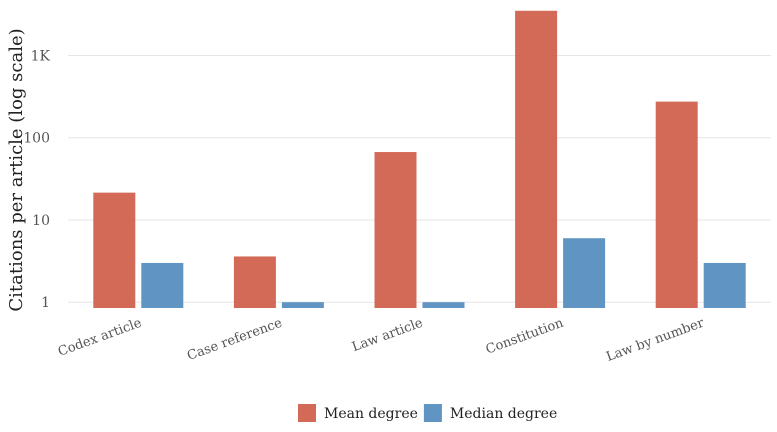 The height and width of the screenshot is (432, 777). What do you see at coordinates (234, 340) in the screenshot?
I see `x-tick-label: Case reference` at bounding box center [234, 340].